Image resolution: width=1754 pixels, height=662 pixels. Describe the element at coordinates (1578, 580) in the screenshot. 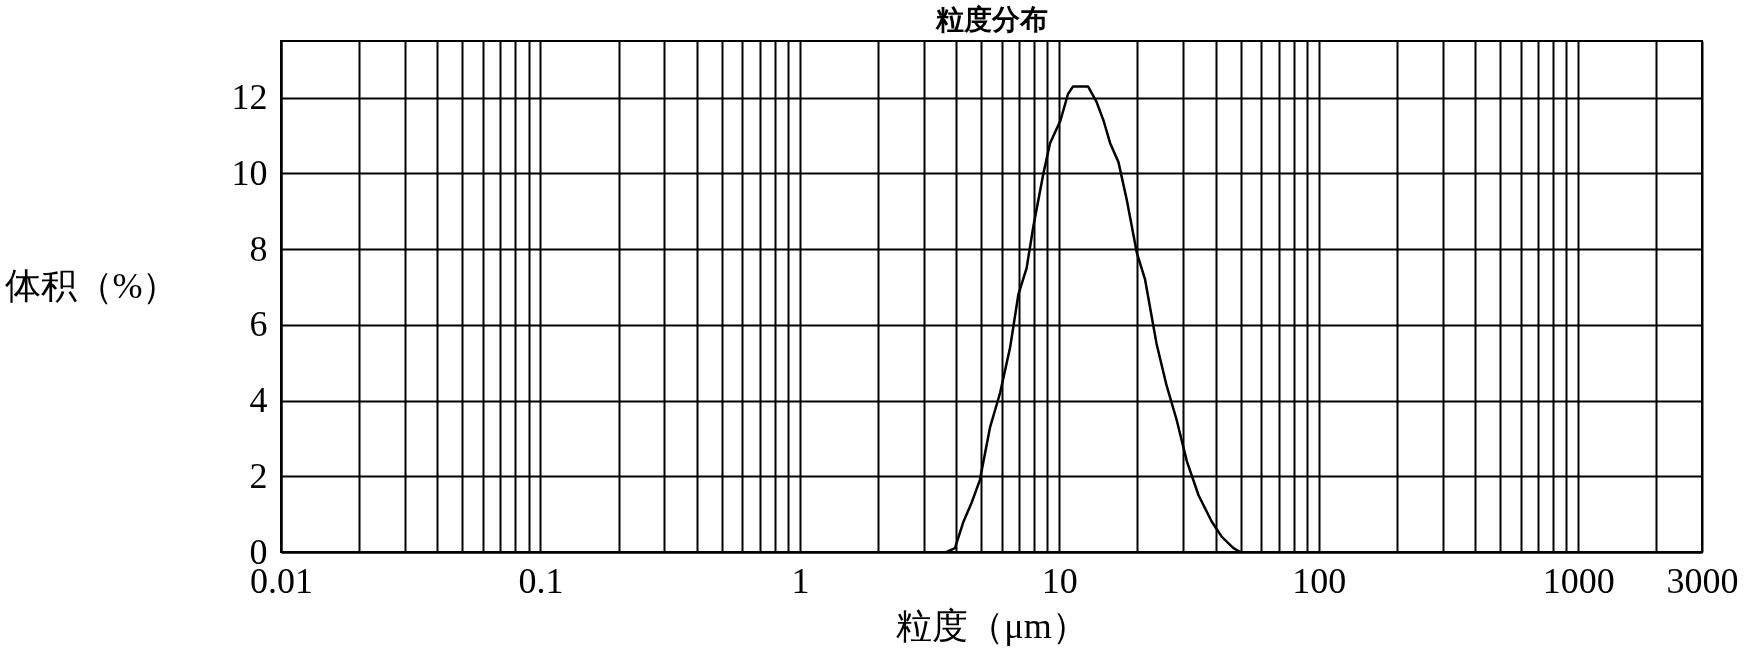

I see `x-tick-label: 1000` at that location.